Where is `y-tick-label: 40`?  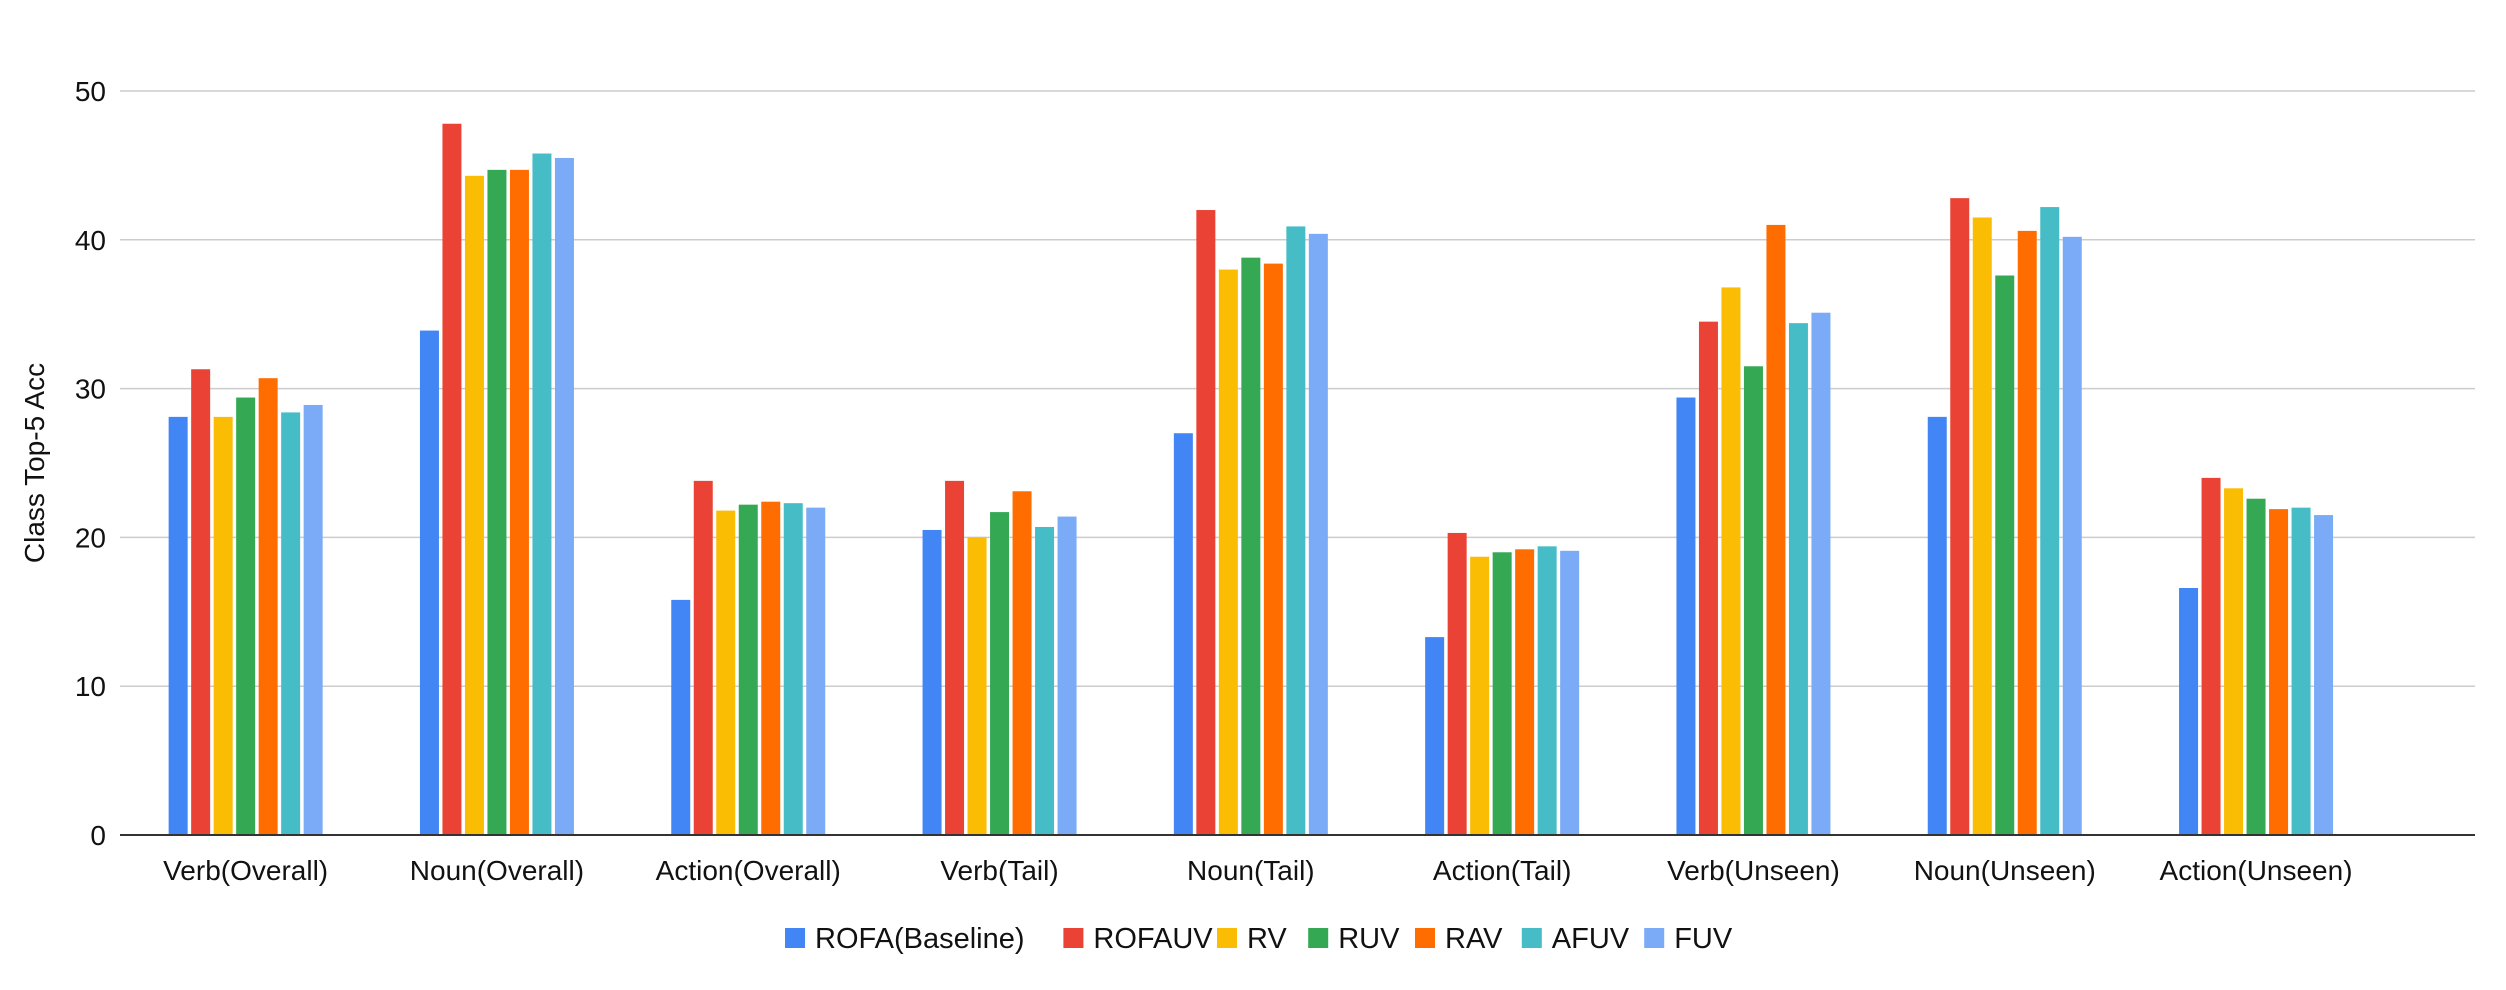
y-tick-label: 40 is located at coordinates (90, 240).